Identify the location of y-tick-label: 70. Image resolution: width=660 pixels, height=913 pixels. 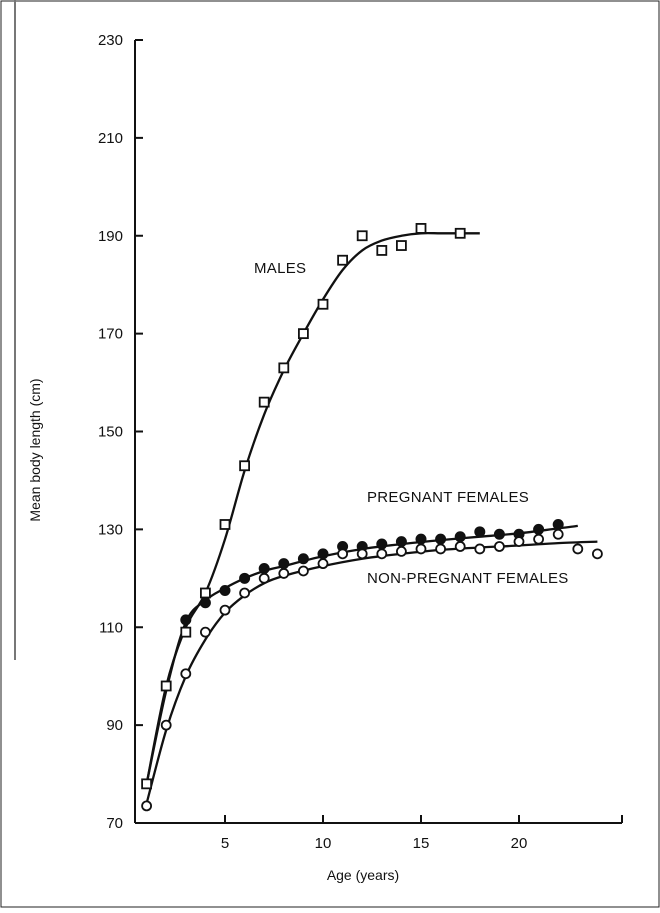
(114, 823).